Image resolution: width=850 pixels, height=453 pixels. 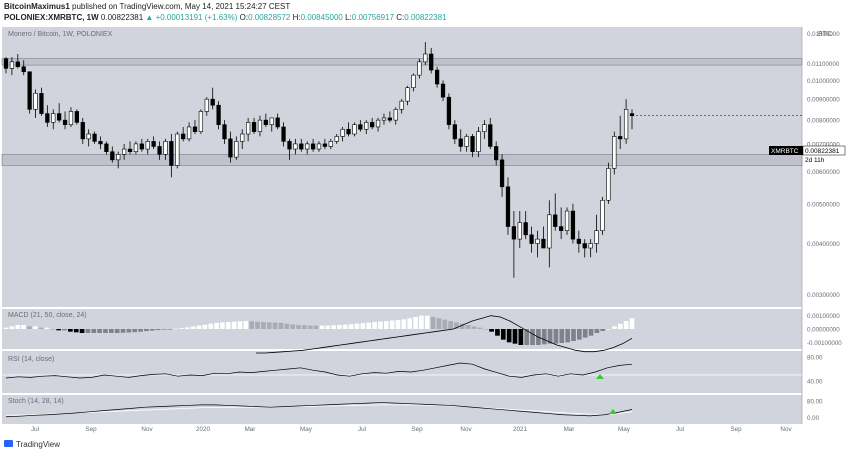 What do you see at coordinates (31, 359) in the screenshot?
I see `rsi-title: RSI (14, close)` at bounding box center [31, 359].